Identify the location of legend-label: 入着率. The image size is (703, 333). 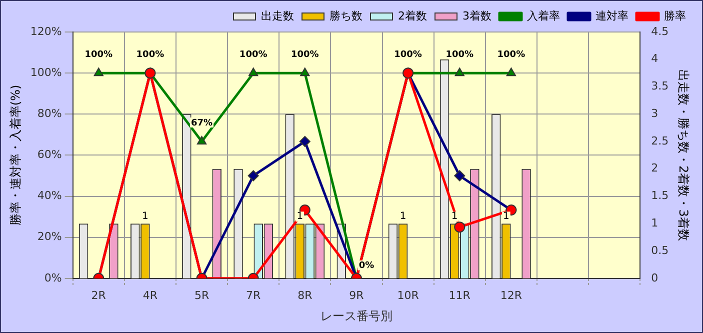
(543, 15).